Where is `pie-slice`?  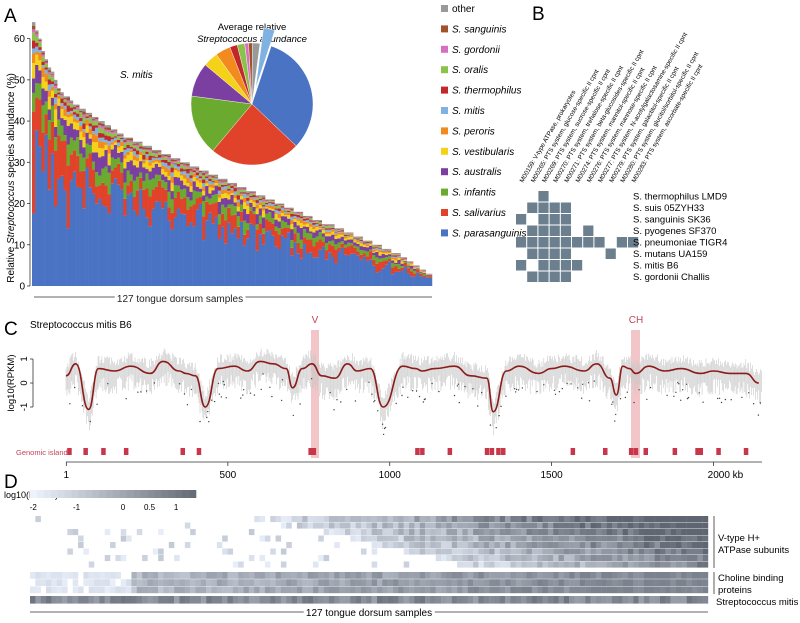
pie-slice is located at coordinates (282, 96).